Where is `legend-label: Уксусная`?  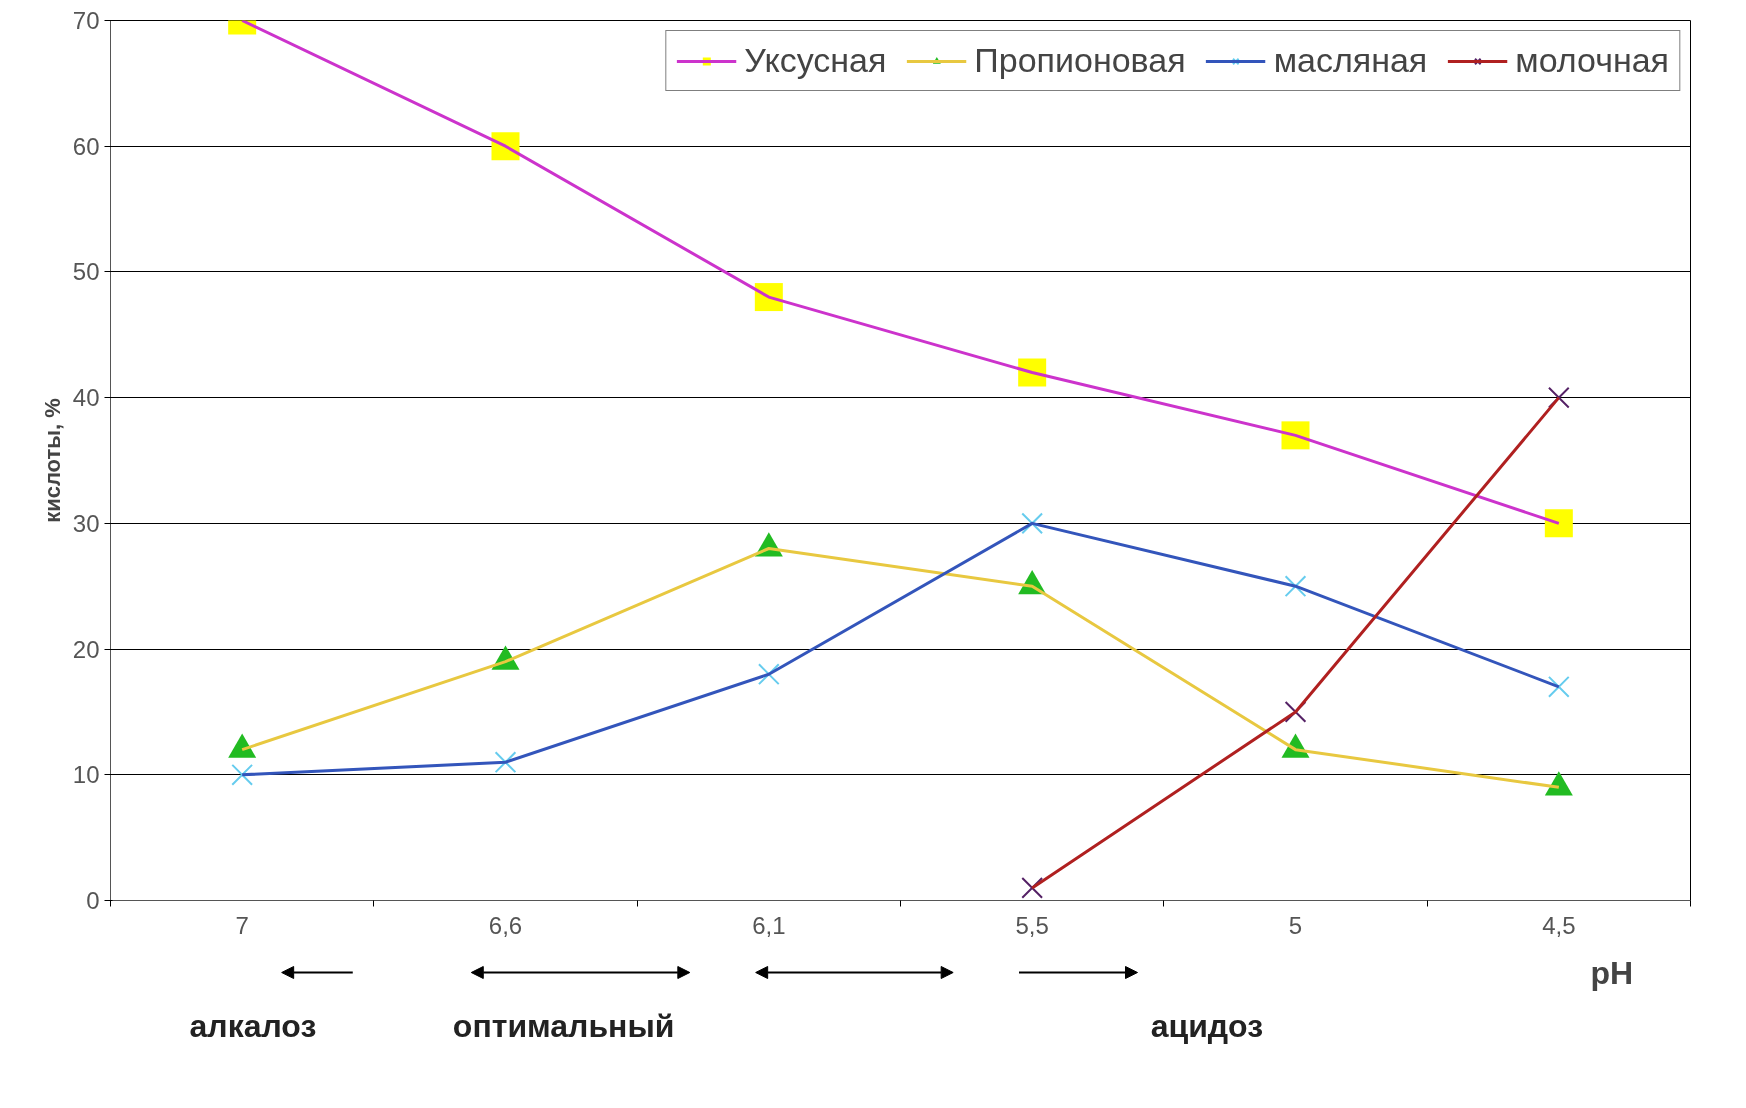 legend-label: Уксусная is located at coordinates (815, 60).